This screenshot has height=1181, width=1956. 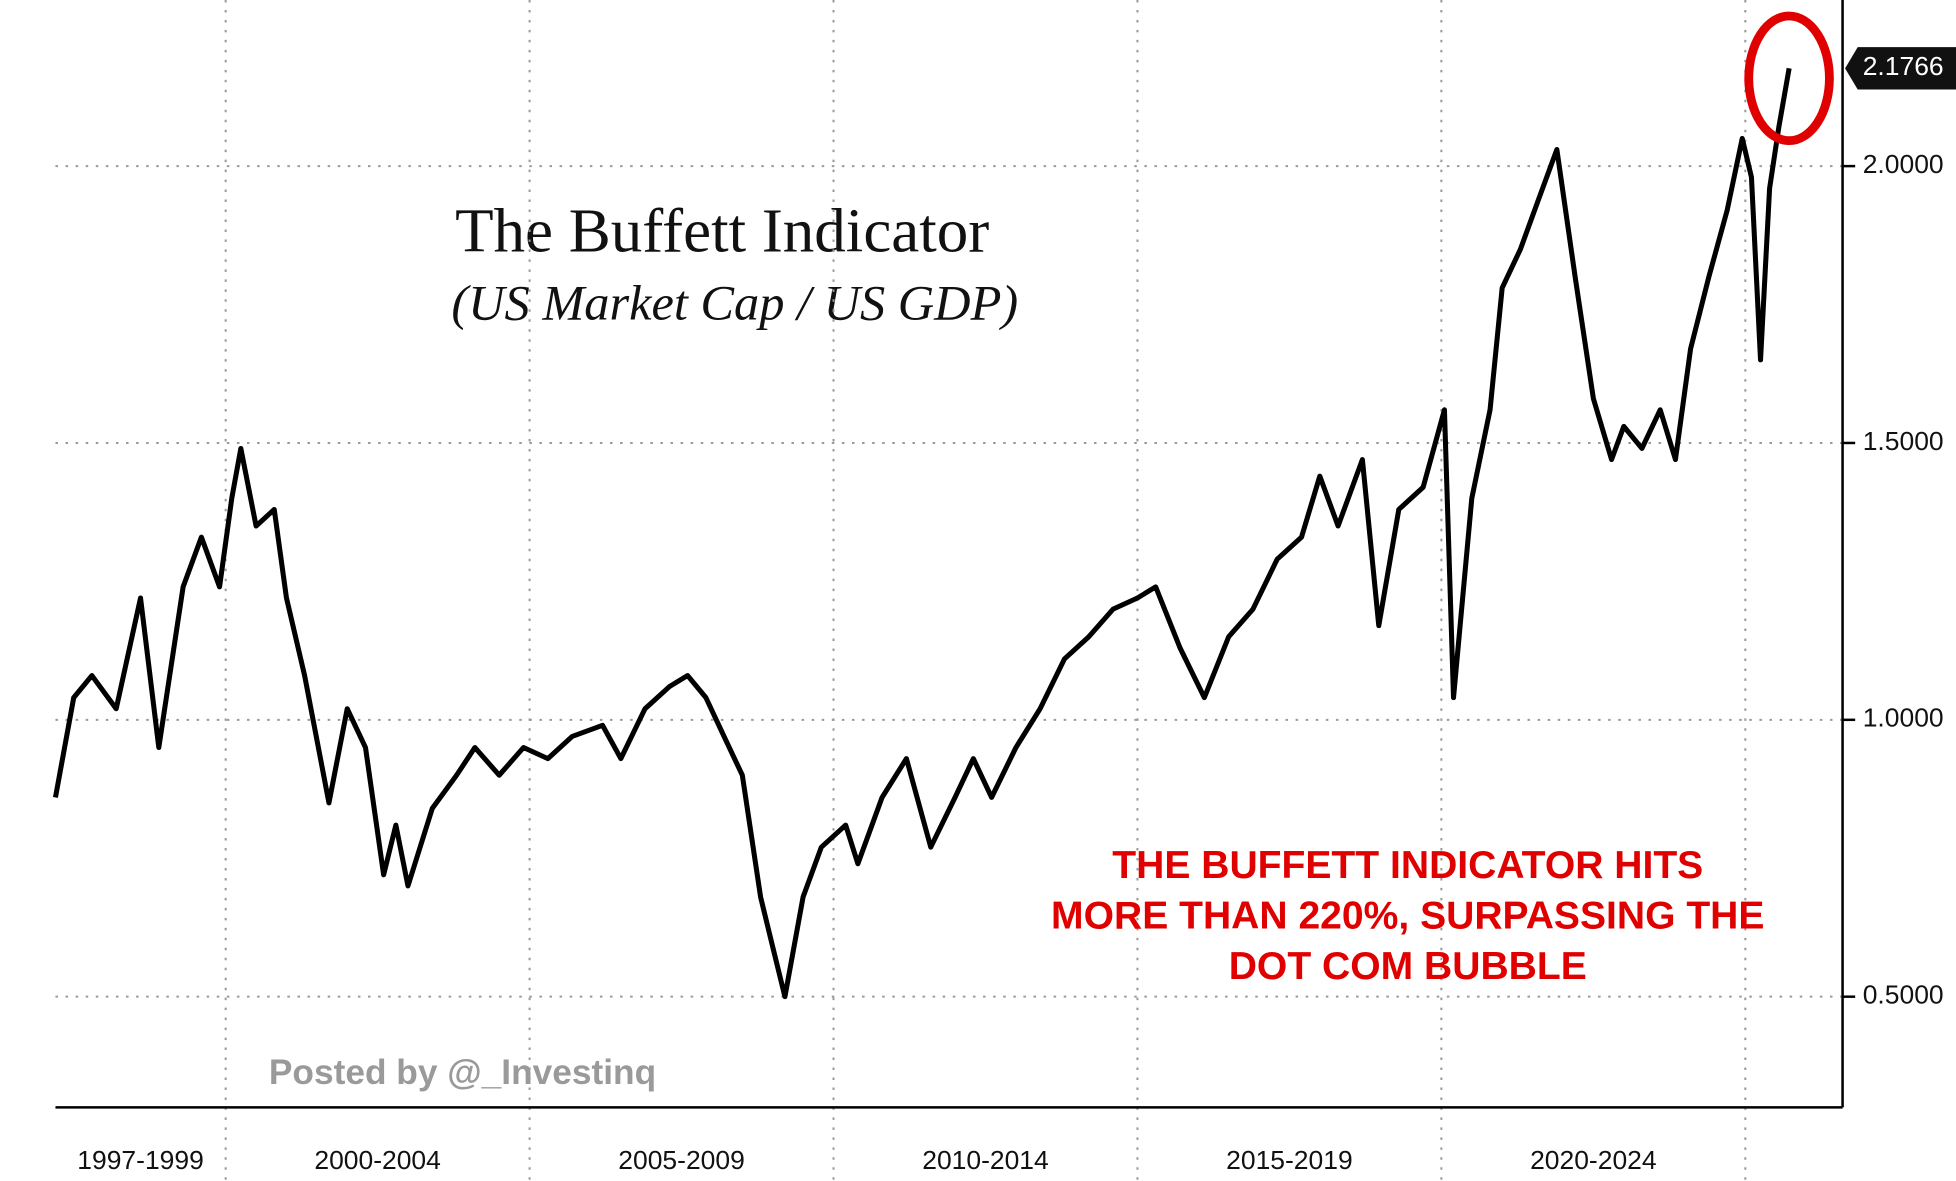 What do you see at coordinates (1408, 966) in the screenshot?
I see `annotation: DOT COM BUBBLE` at bounding box center [1408, 966].